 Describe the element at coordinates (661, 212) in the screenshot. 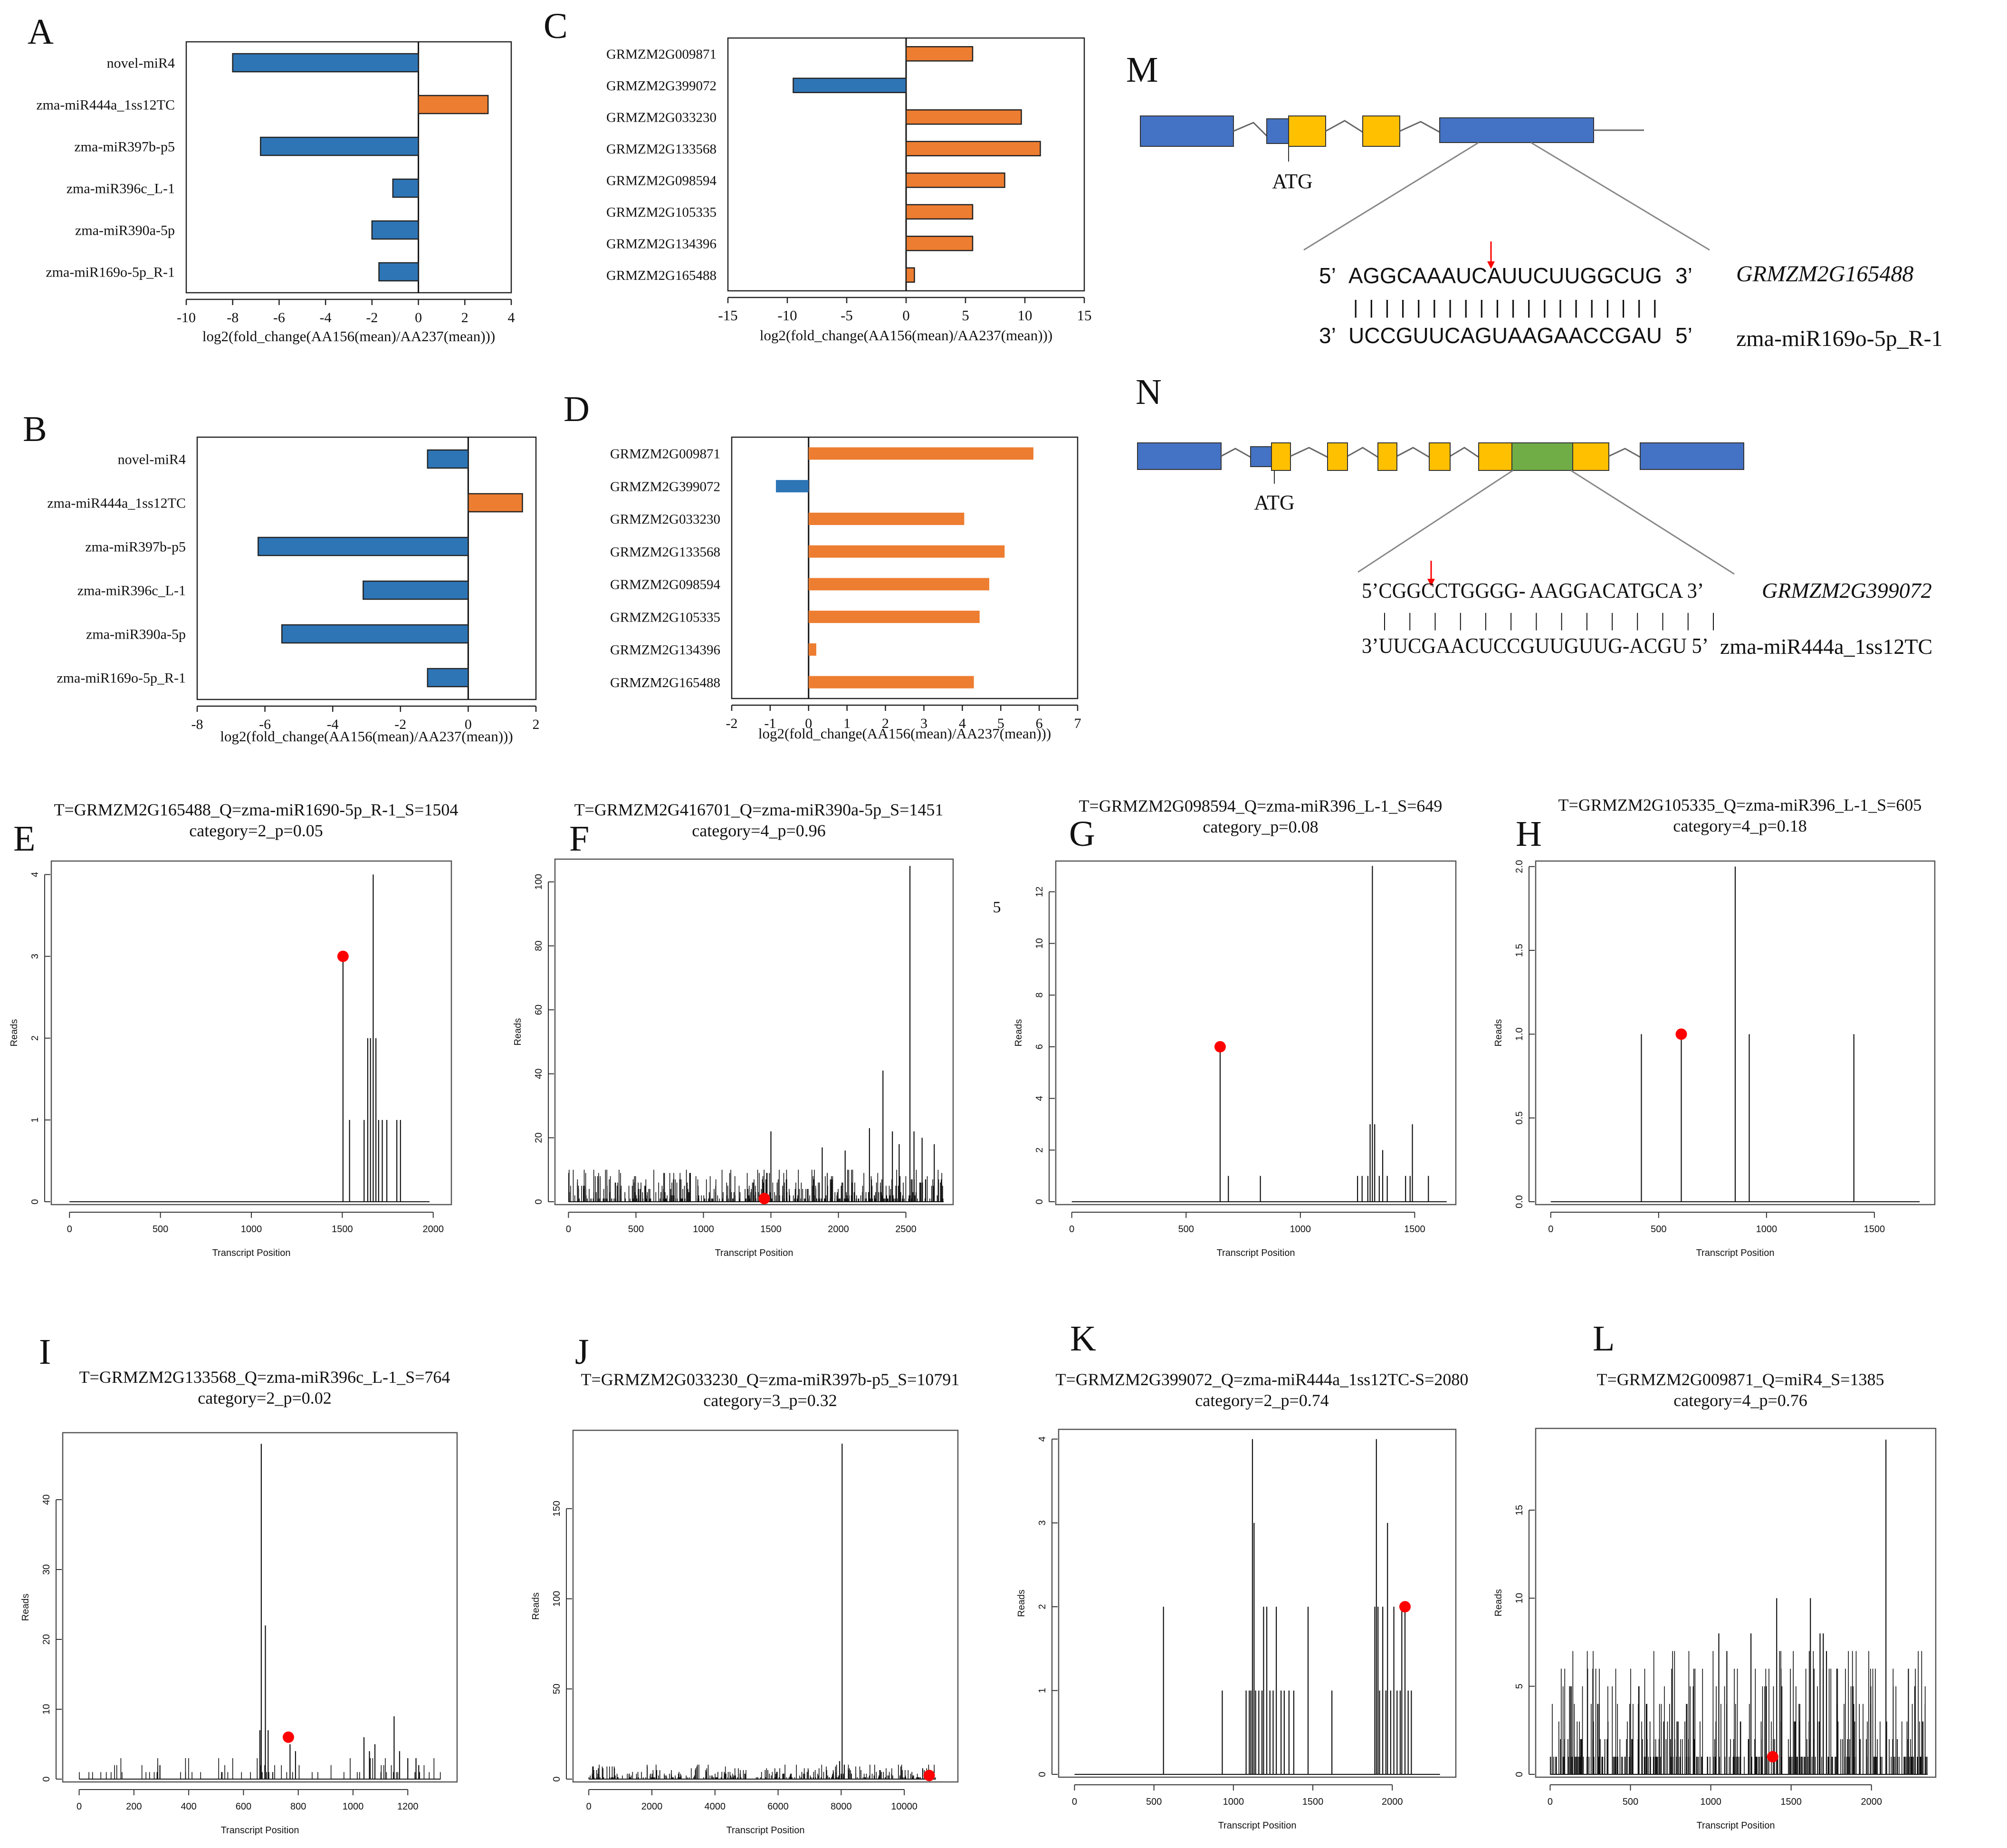

I see `category-label-c-6: GRMZM2G105335` at that location.